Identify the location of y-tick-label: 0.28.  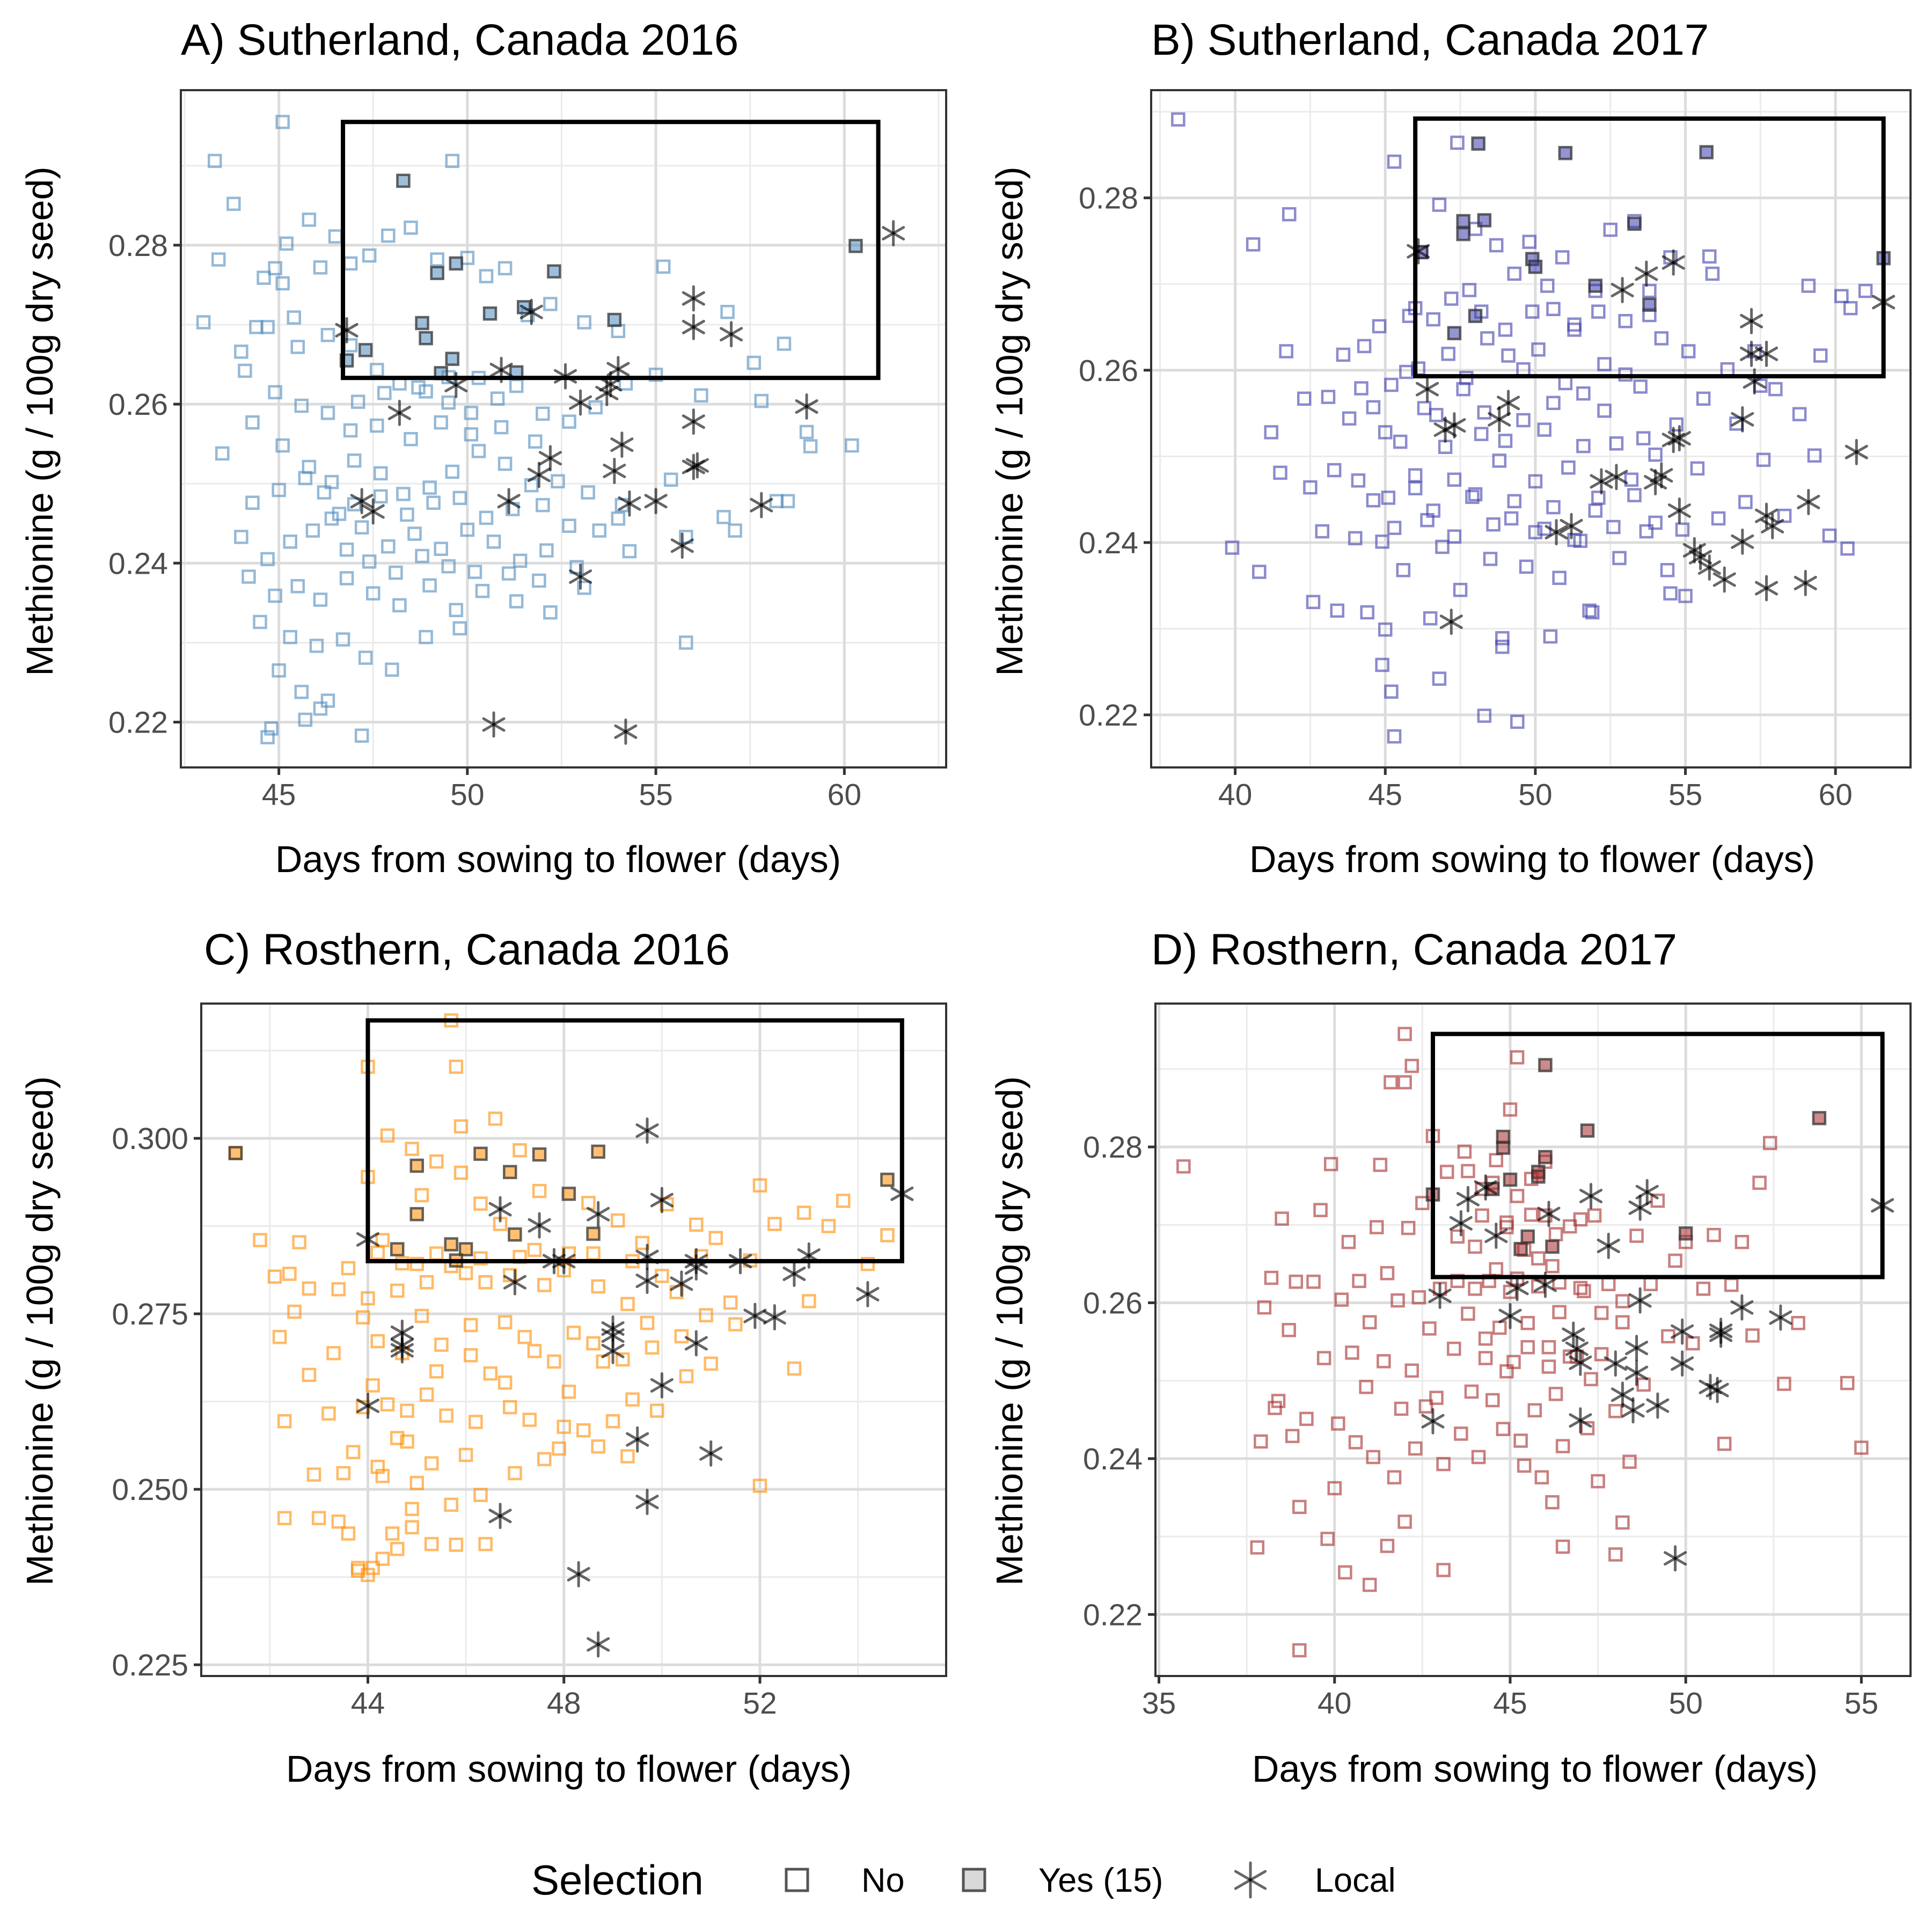
(138, 246).